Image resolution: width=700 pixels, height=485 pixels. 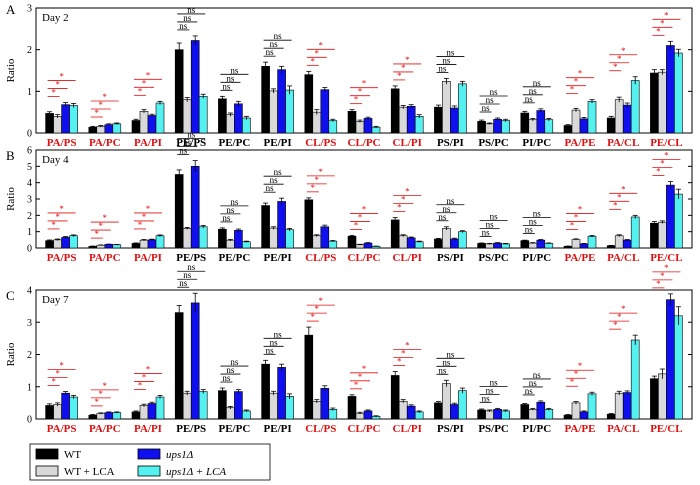 I want to click on category-label: CL/PS, so click(x=320, y=429).